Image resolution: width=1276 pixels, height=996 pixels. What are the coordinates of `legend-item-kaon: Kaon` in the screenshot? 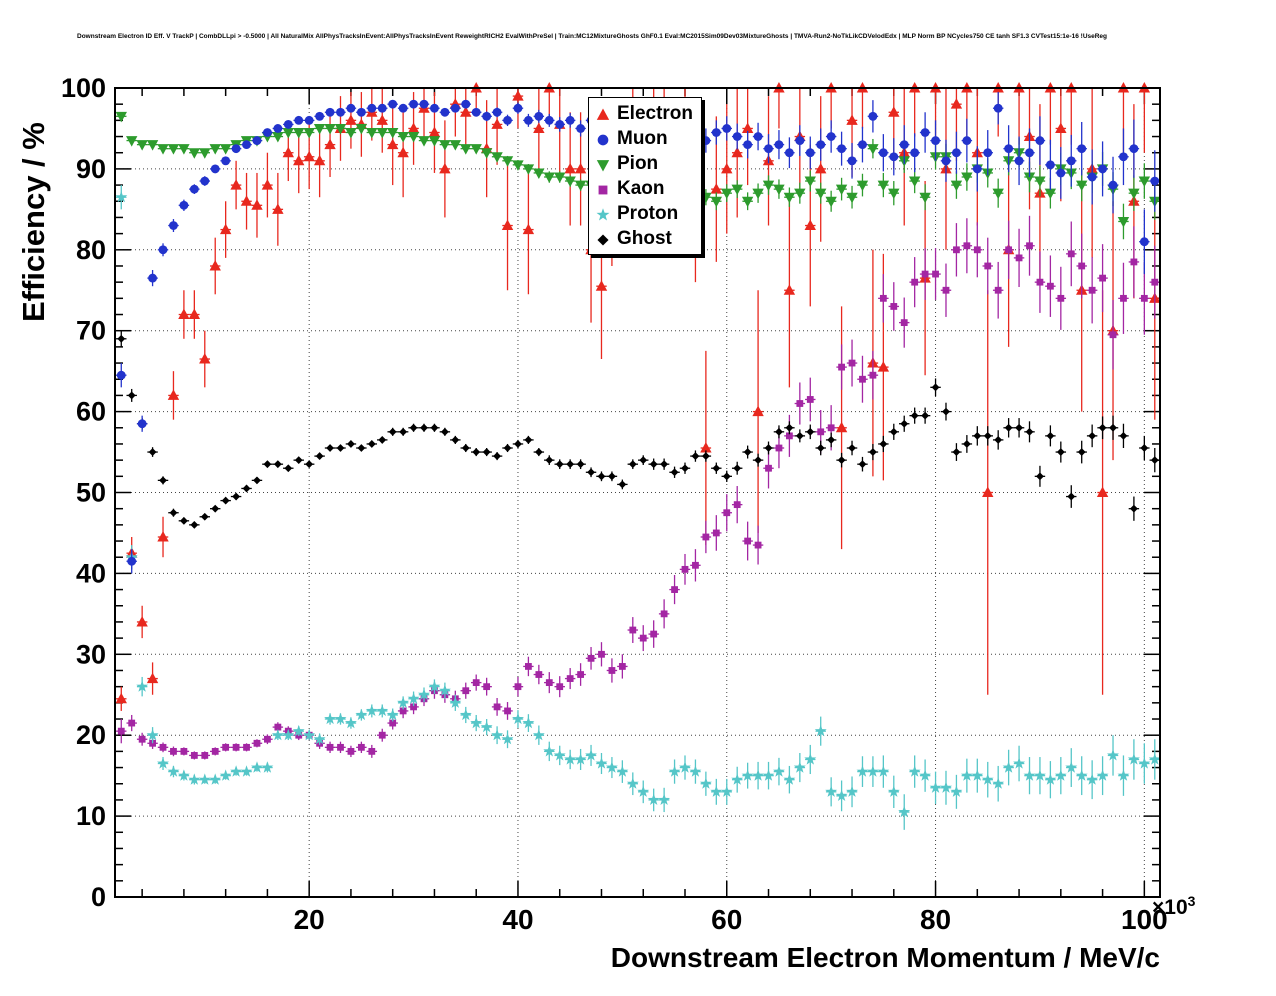 It's located at (643, 188).